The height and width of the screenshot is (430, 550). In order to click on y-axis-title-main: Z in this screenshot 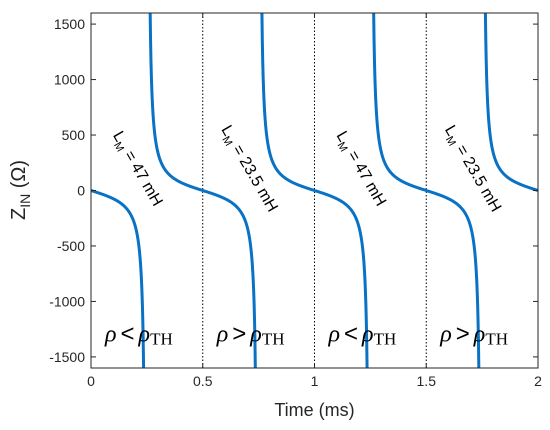, I will do `click(19, 214)`.